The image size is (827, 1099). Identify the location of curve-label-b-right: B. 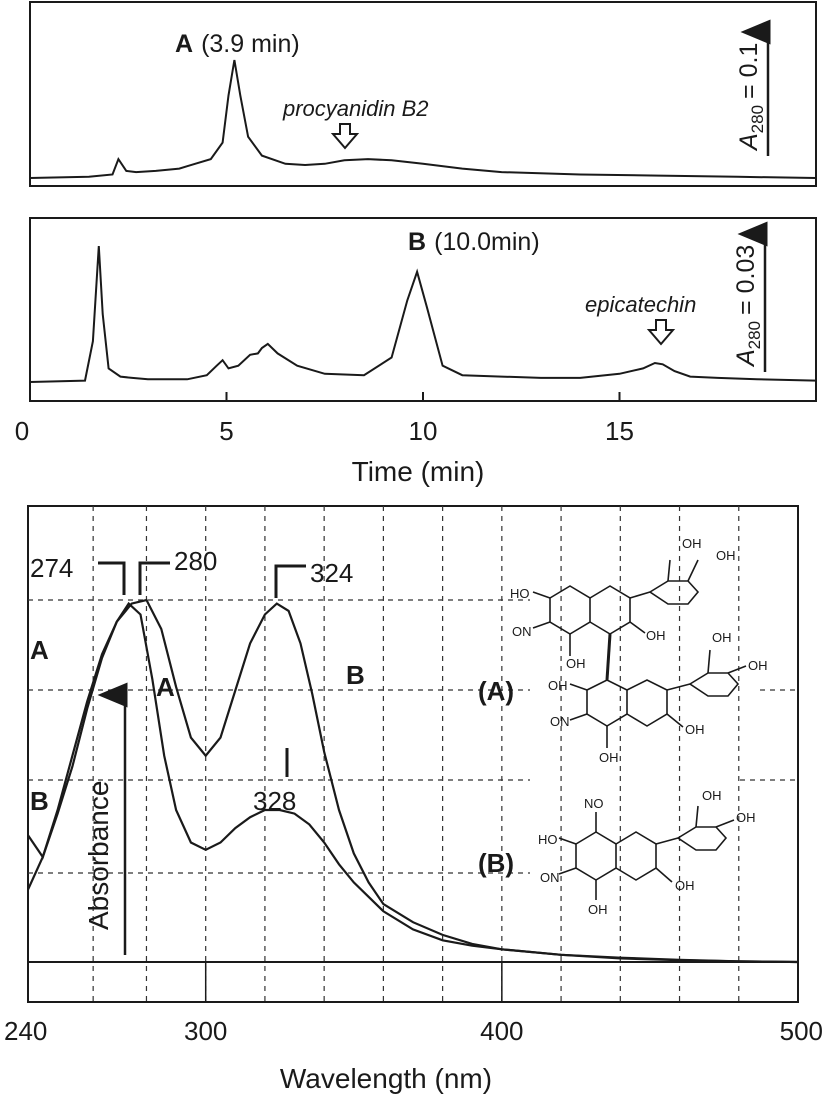
(355, 675).